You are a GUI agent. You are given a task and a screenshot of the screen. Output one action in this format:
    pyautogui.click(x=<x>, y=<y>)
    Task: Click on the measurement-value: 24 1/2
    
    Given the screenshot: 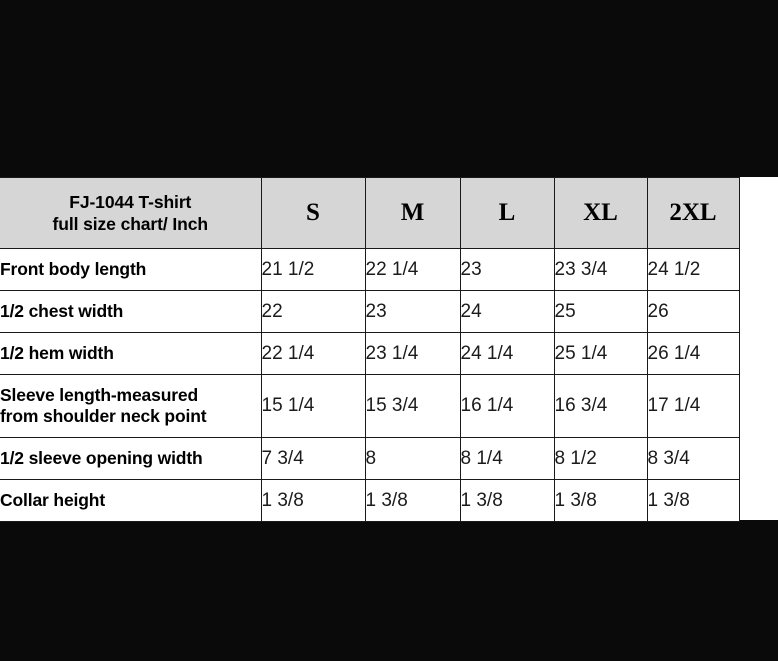 What is the action you would take?
    pyautogui.click(x=693, y=269)
    